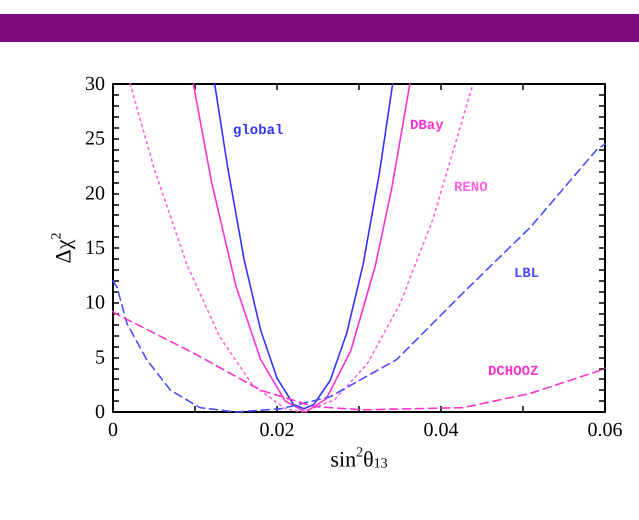  Describe the element at coordinates (427, 126) in the screenshot. I see `series-label: DBay` at that location.